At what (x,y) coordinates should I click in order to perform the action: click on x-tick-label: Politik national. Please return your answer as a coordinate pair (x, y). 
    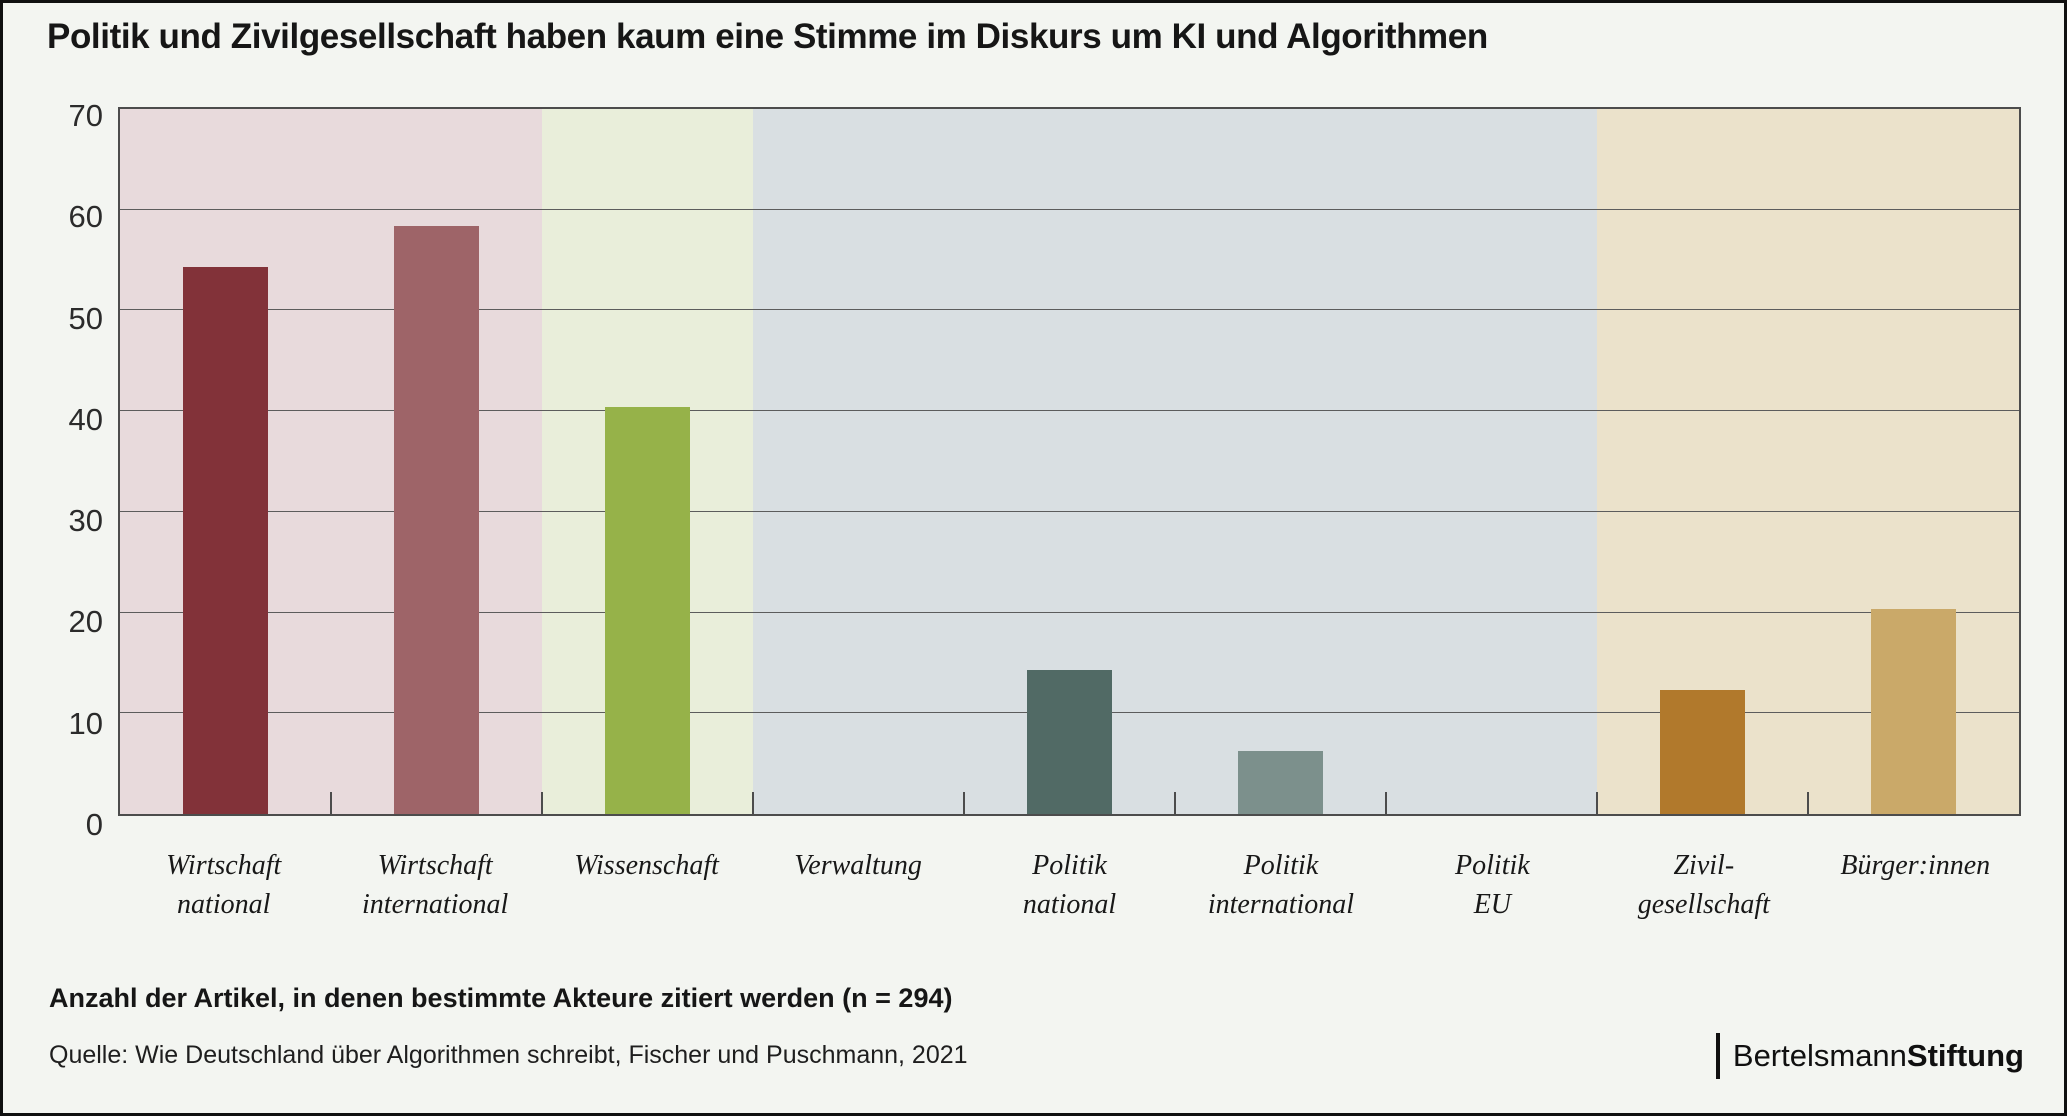
    Looking at the image, I should click on (1069, 885).